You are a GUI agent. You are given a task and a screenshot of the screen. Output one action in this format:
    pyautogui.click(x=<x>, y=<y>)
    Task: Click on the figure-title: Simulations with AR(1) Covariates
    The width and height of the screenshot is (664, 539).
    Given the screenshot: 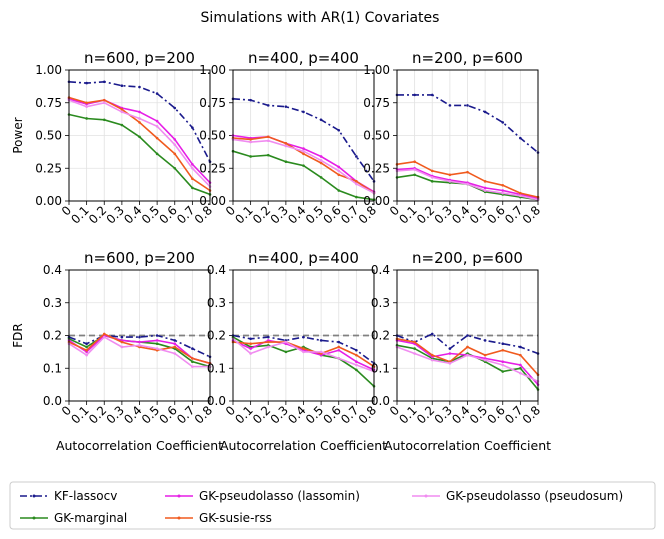 What is the action you would take?
    pyautogui.click(x=320, y=18)
    